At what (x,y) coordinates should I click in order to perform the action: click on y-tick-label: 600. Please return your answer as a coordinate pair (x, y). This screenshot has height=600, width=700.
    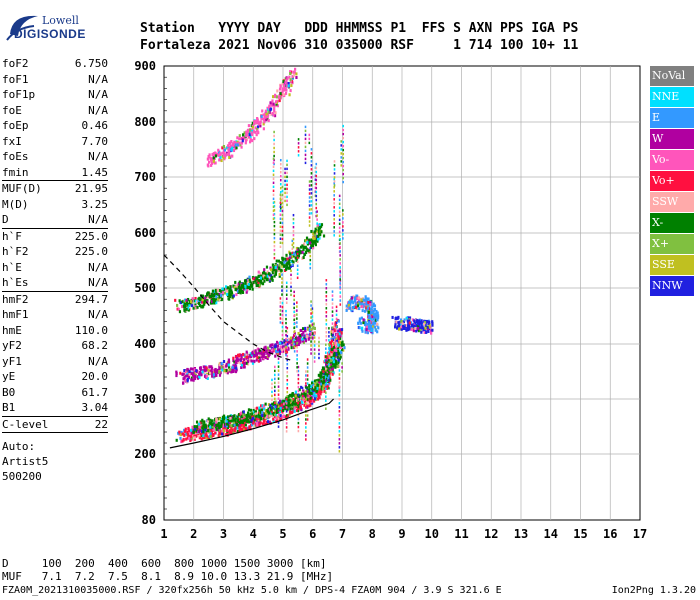
    Looking at the image, I should click on (145, 233).